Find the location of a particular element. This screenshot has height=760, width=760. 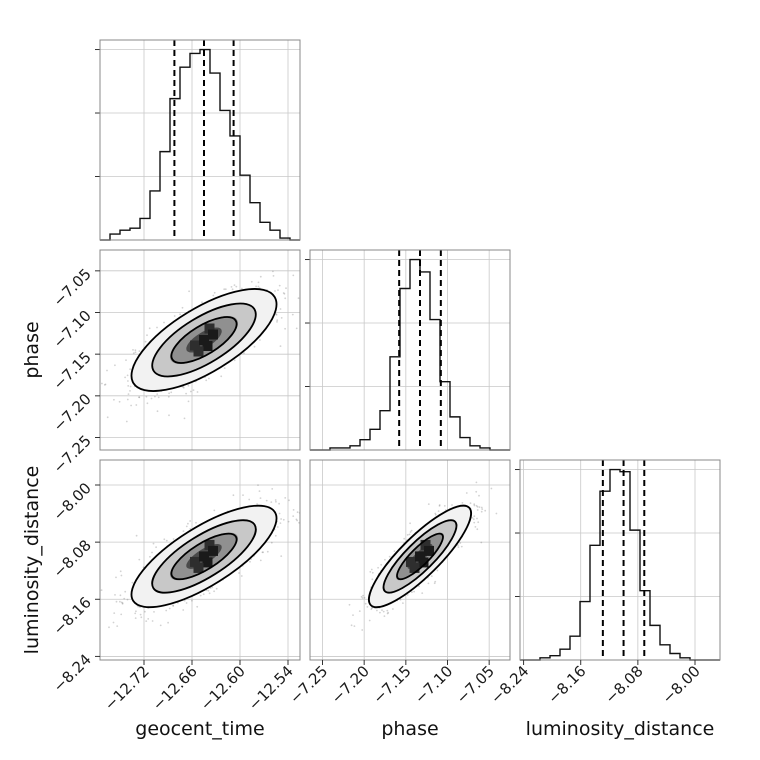

x-tick-label: −8.08 is located at coordinates (623, 684).